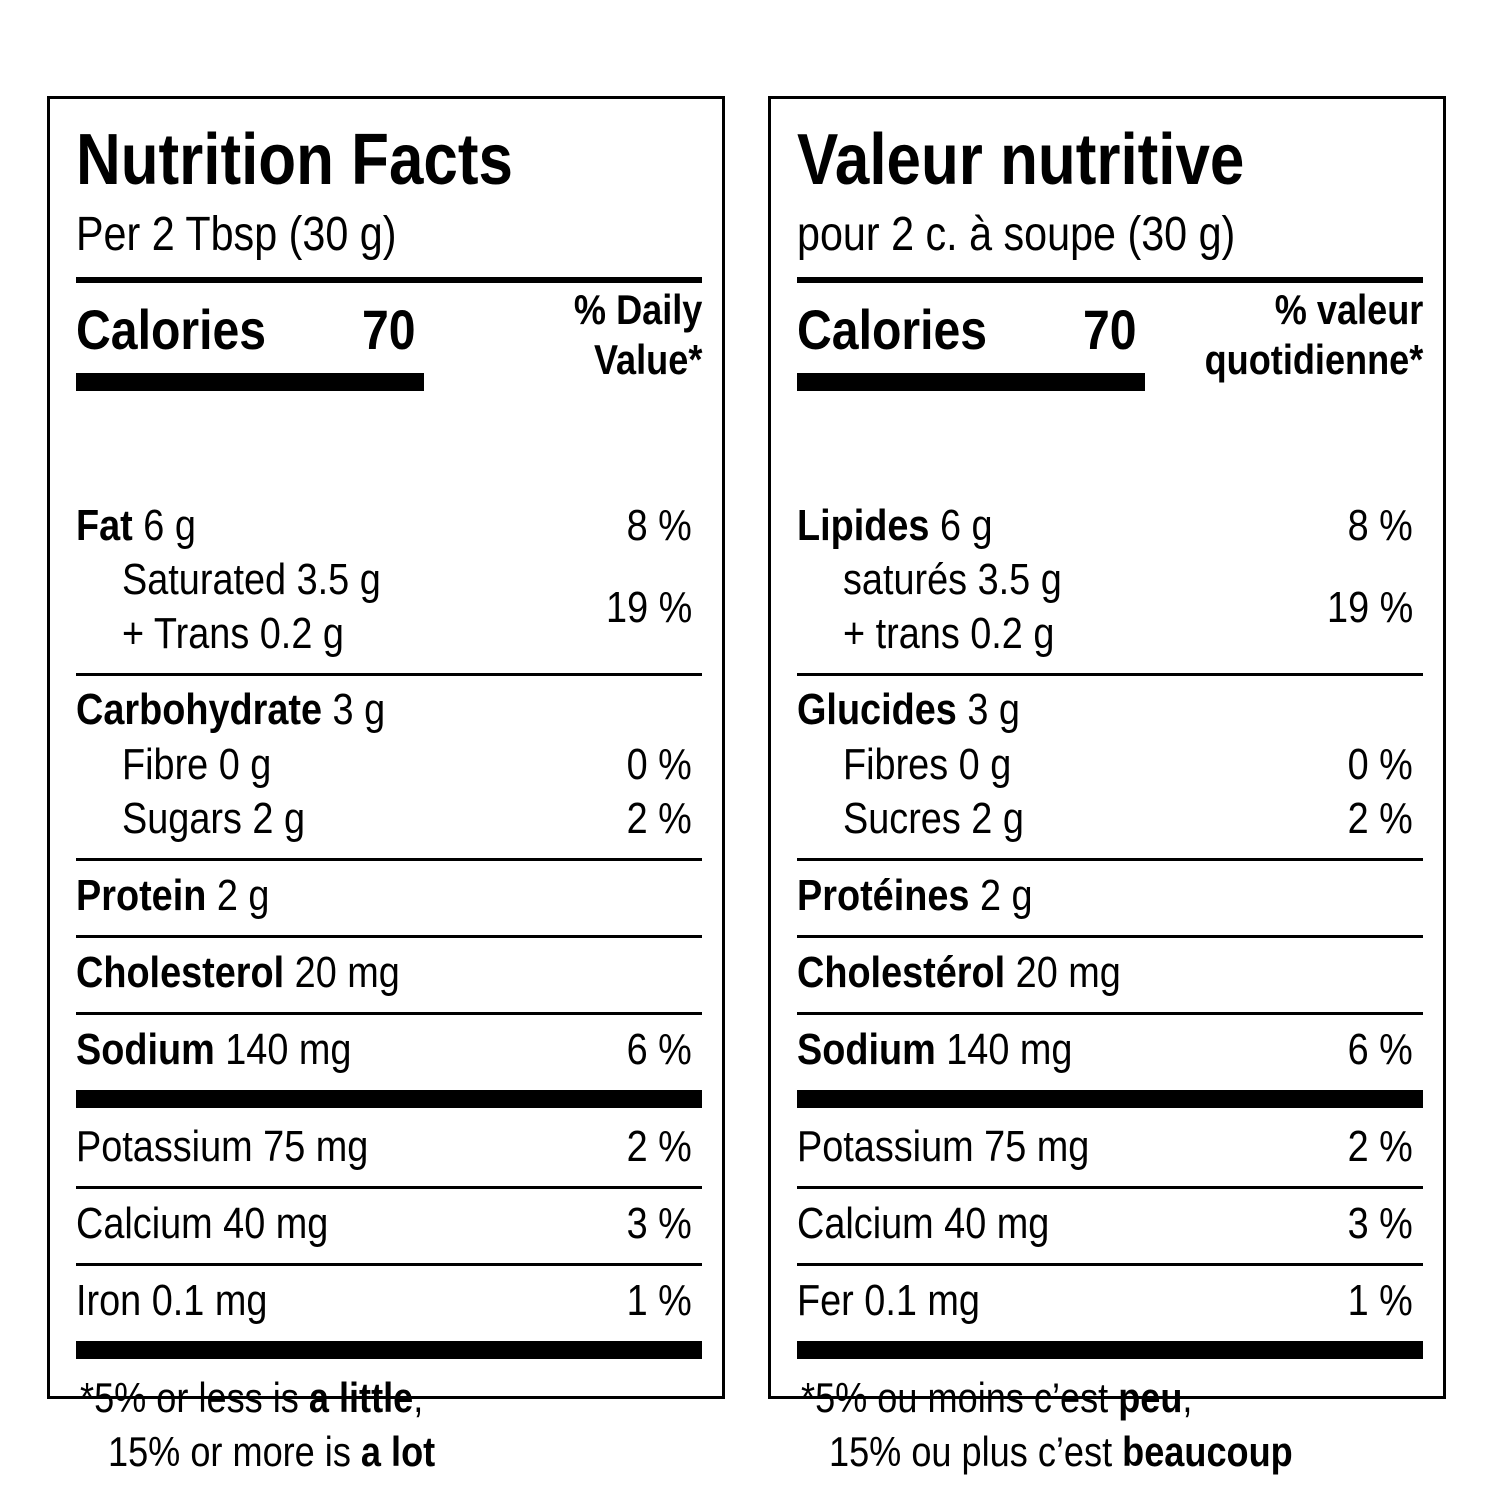 This screenshot has height=1500, width=1500. Describe the element at coordinates (1016, 234) in the screenshot. I see `serving-size: pour 2 c. à soupe (30 g)` at that location.